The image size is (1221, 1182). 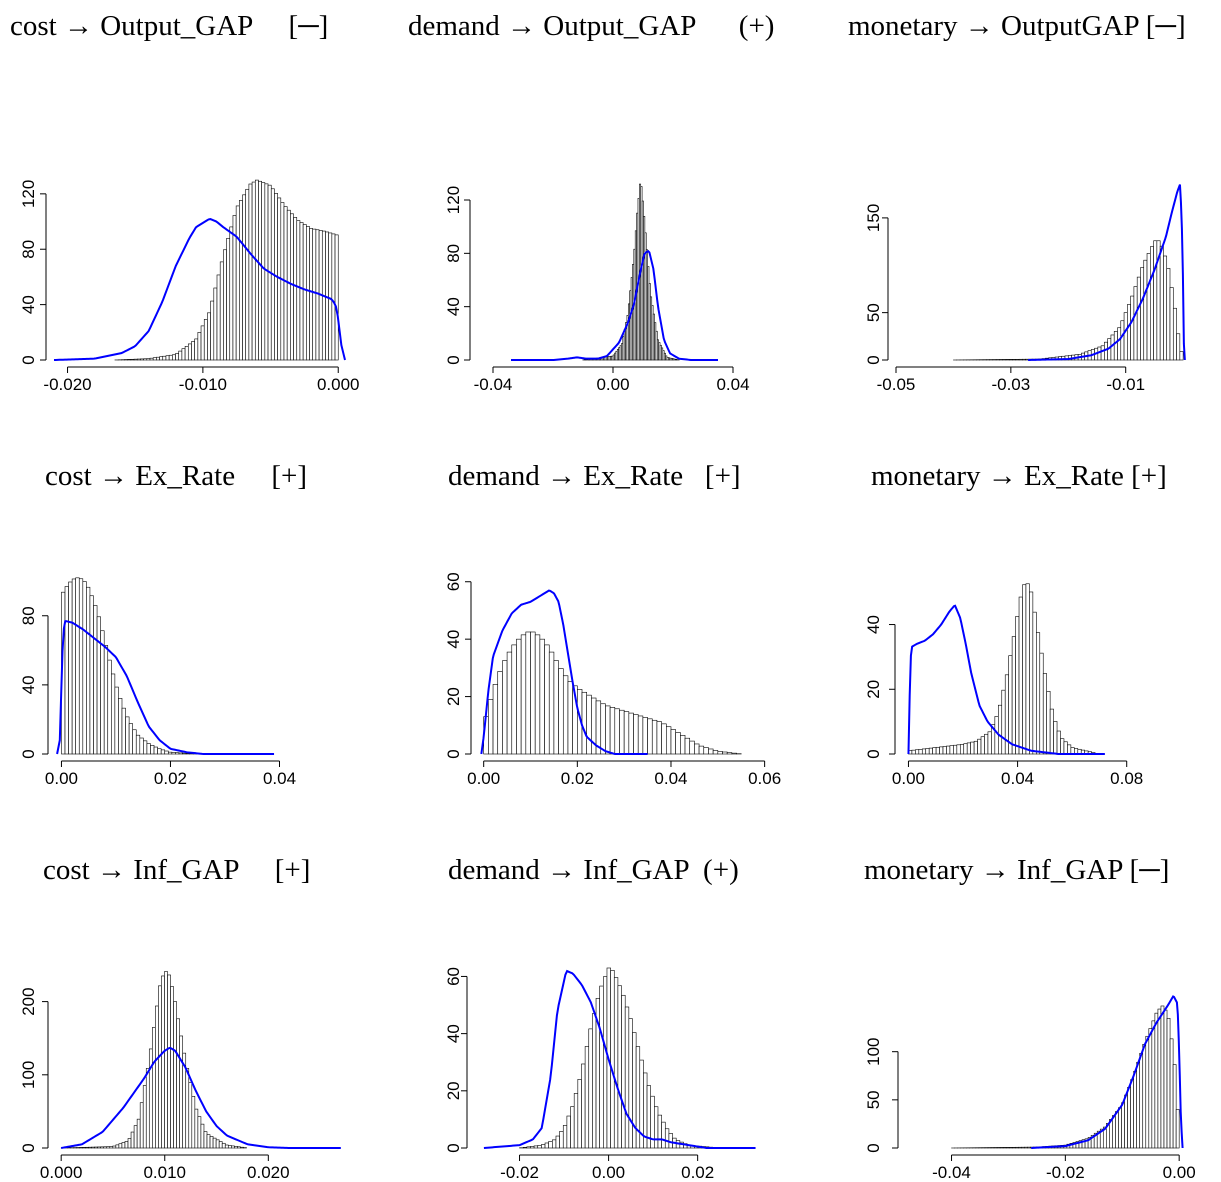 What do you see at coordinates (1065, 1172) in the screenshot?
I see `x-tick-label: -0.02` at bounding box center [1065, 1172].